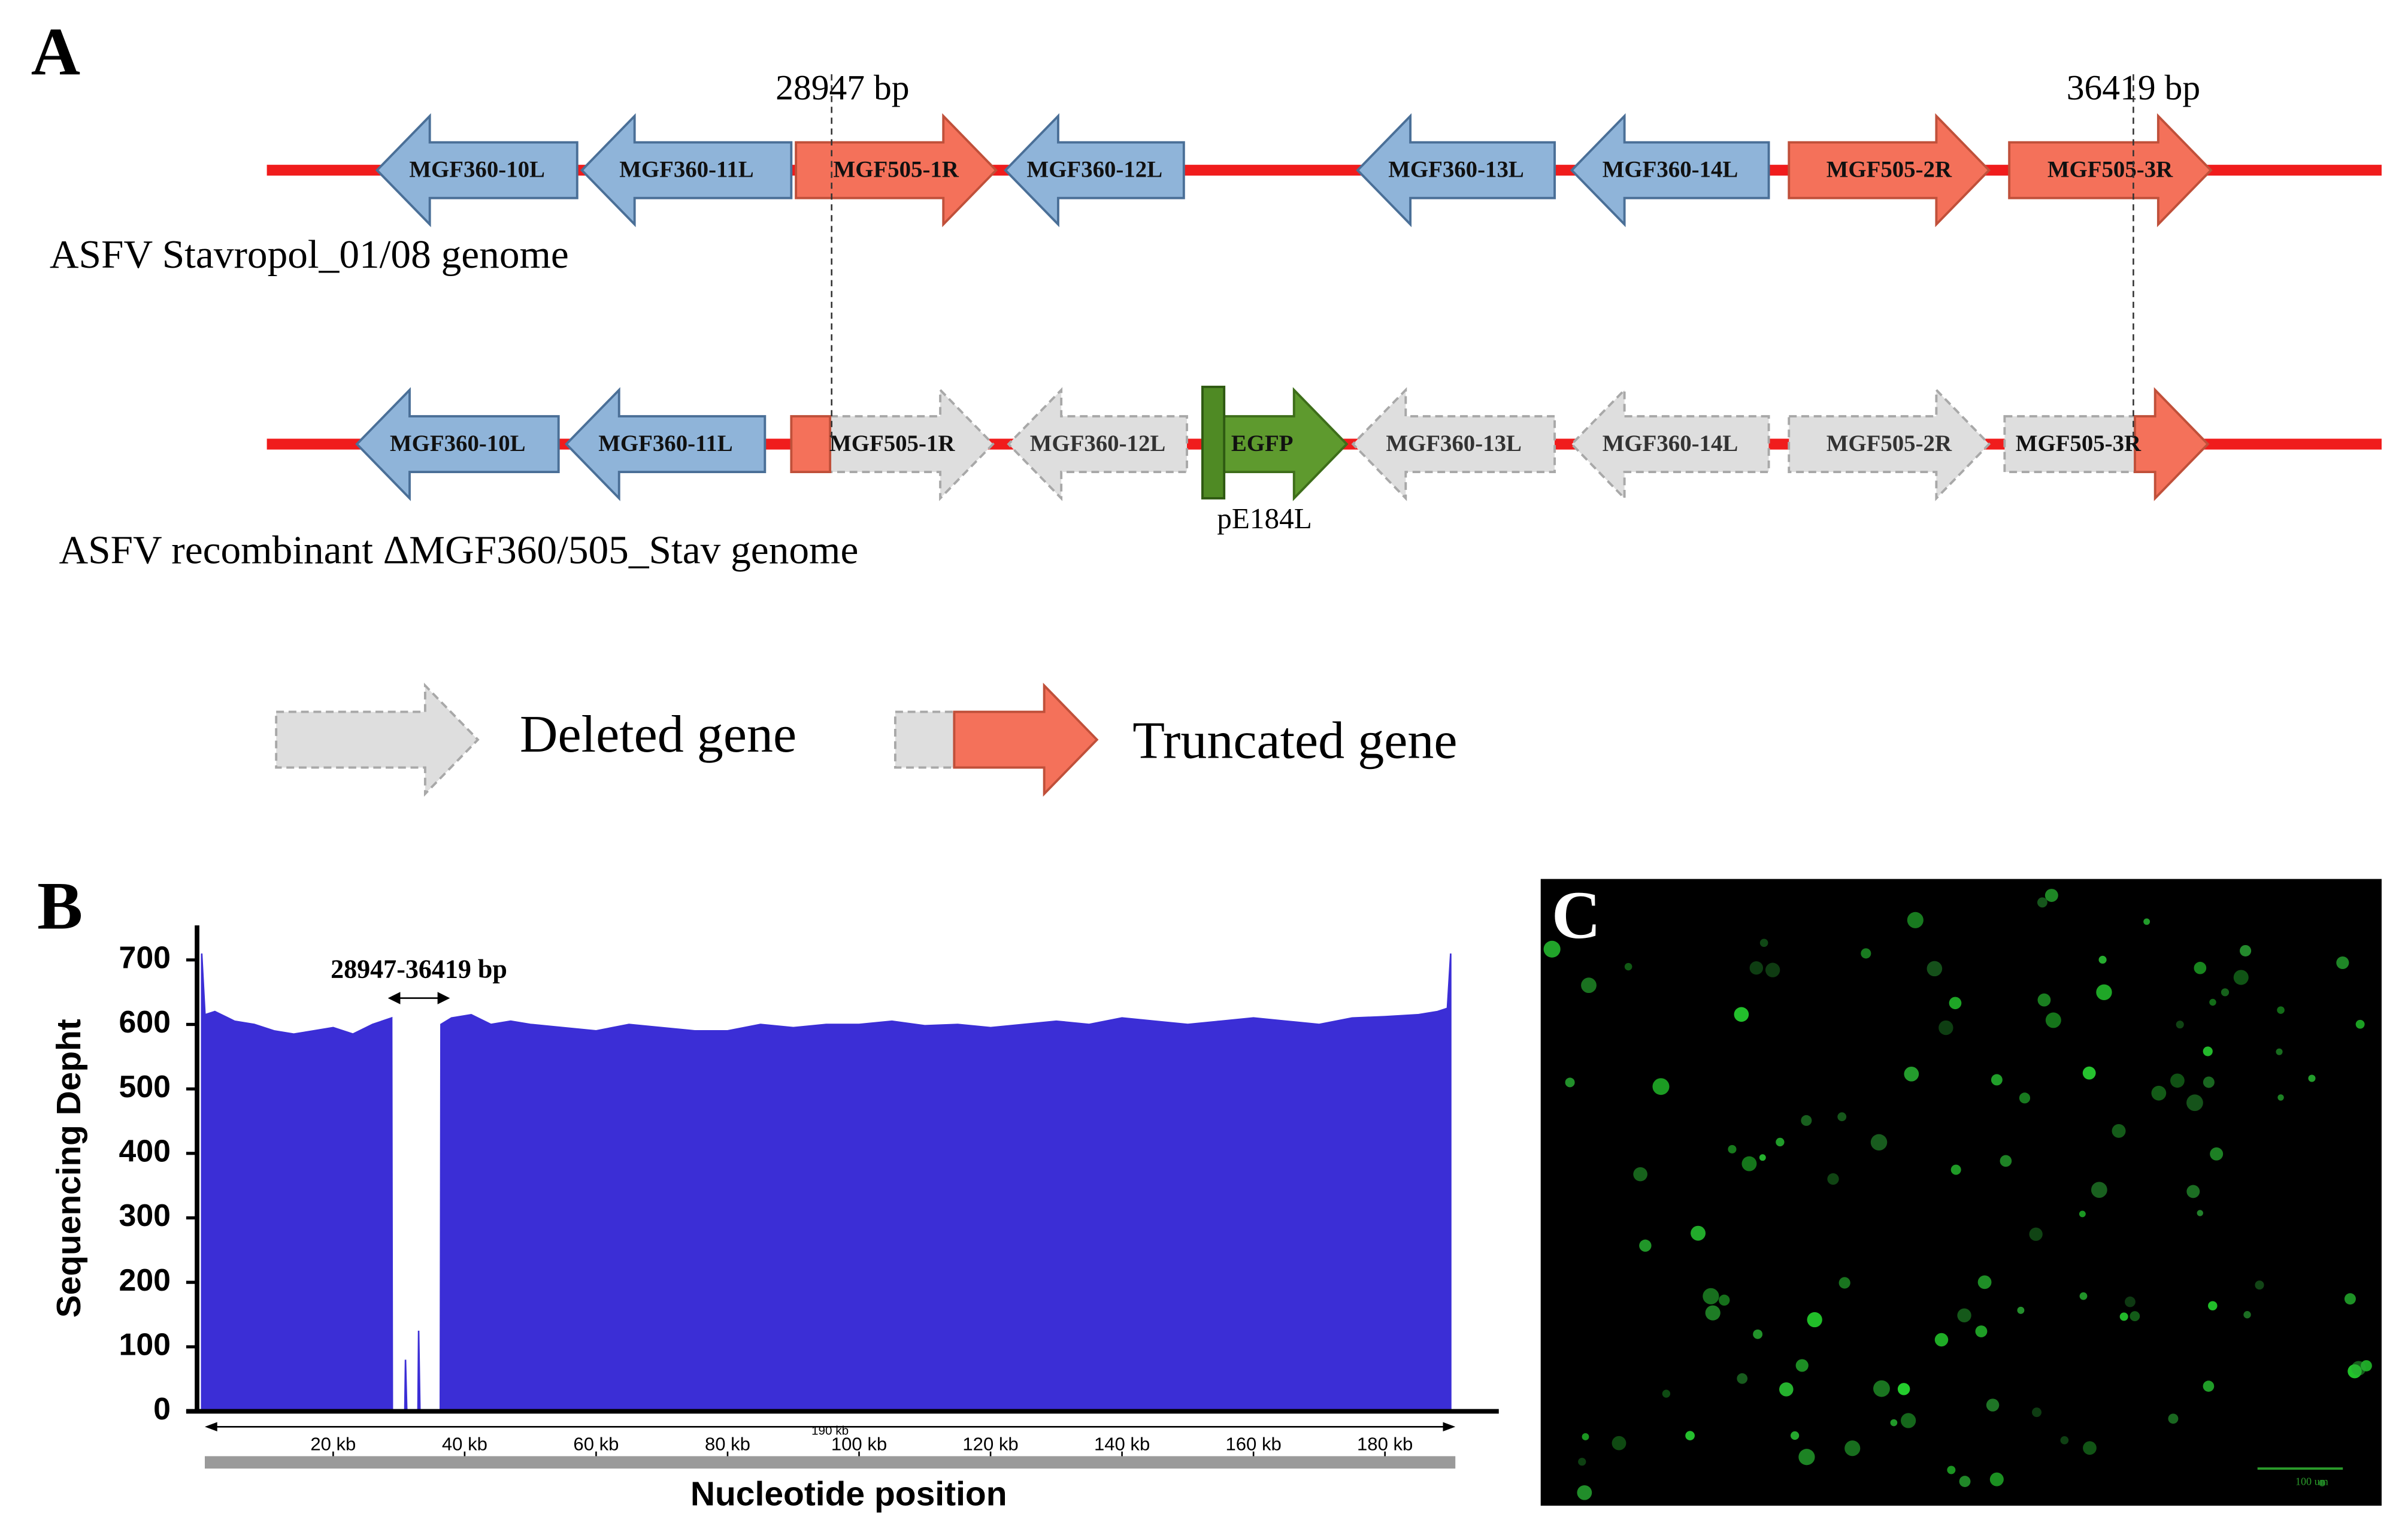  Describe the element at coordinates (162, 1408) in the screenshot. I see `y-tick-label: 0` at that location.